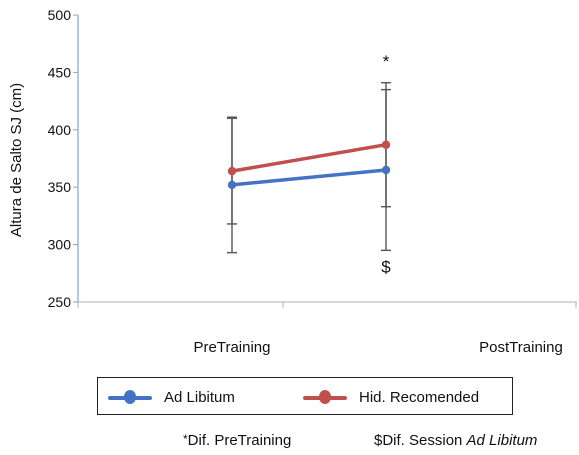  I want to click on y-axis-label: Altura de Salto SJ (cm), so click(16, 160).